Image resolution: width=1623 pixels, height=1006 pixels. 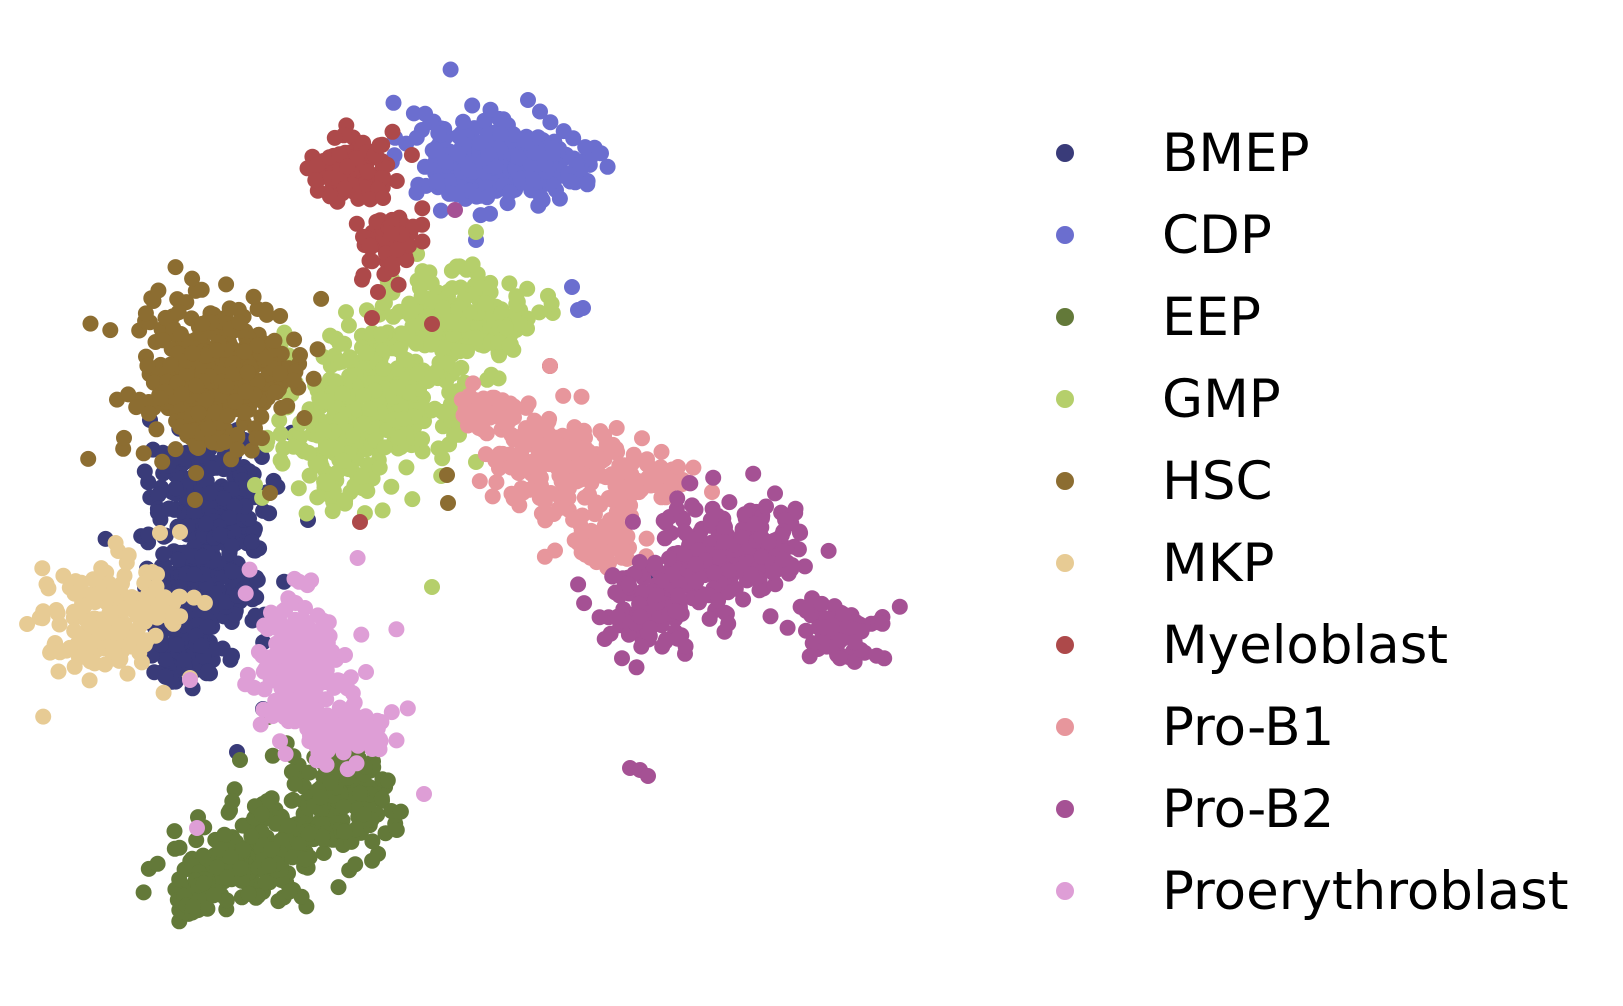 I want to click on legend-entry: CDP, so click(x=1325, y=235).